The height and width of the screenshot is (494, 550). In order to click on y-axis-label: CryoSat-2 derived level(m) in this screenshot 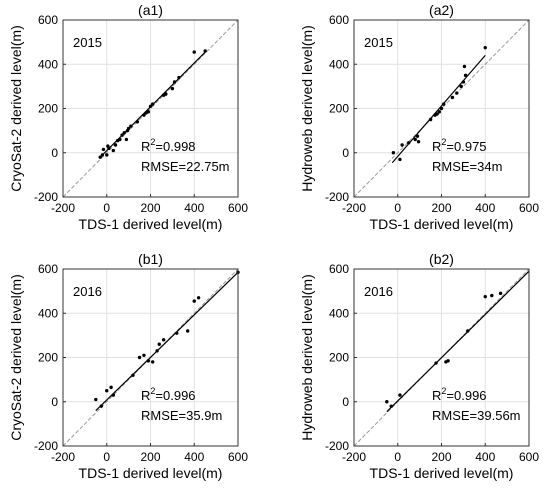, I will do `click(16, 357)`.